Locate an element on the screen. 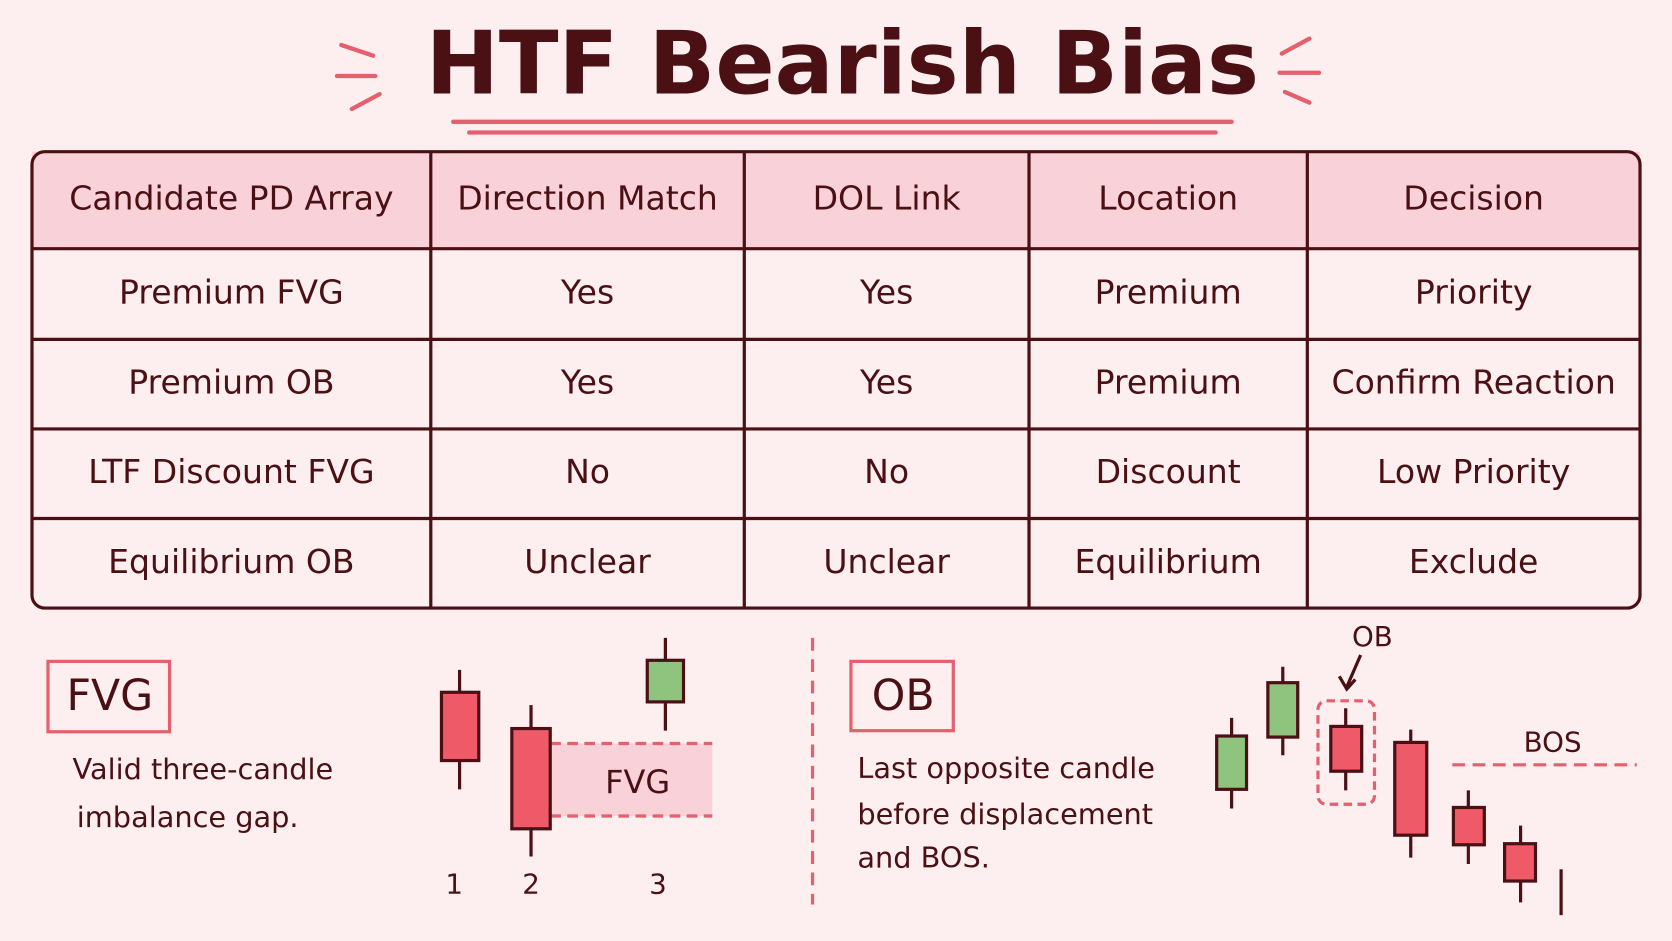 This screenshot has width=1672, height=941. header-fill is located at coordinates (836, 200).